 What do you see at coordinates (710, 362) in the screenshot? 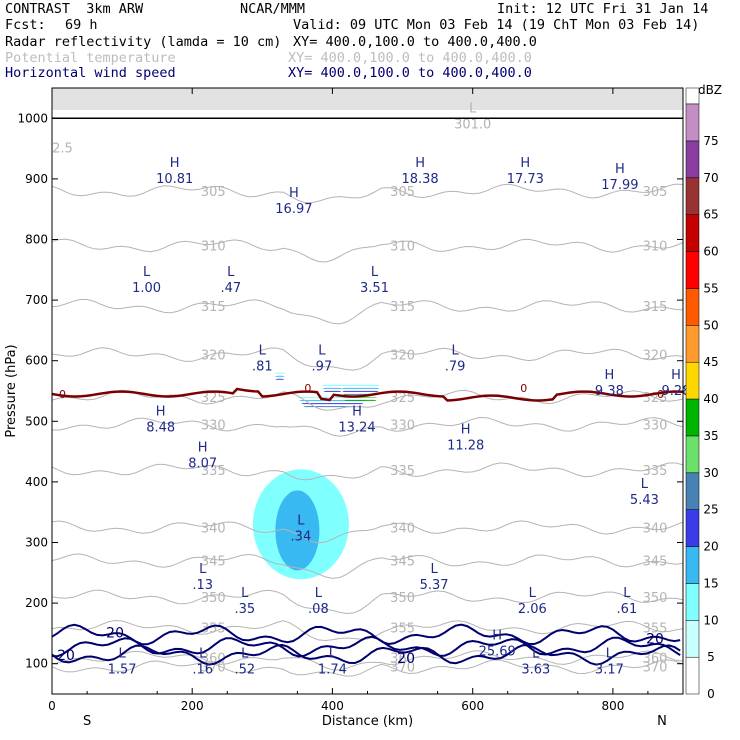
I see `colorbar-label-45: 45` at bounding box center [710, 362].